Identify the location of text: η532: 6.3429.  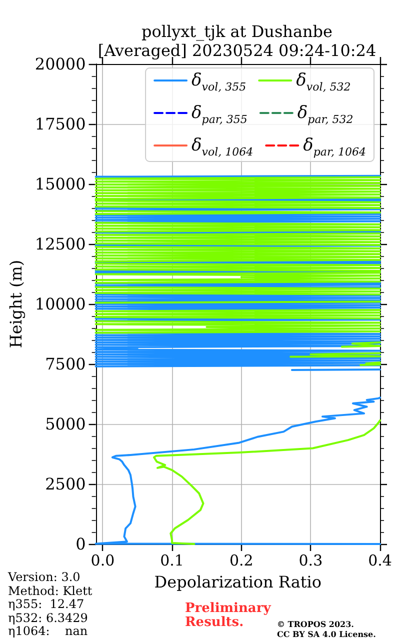
(48, 617).